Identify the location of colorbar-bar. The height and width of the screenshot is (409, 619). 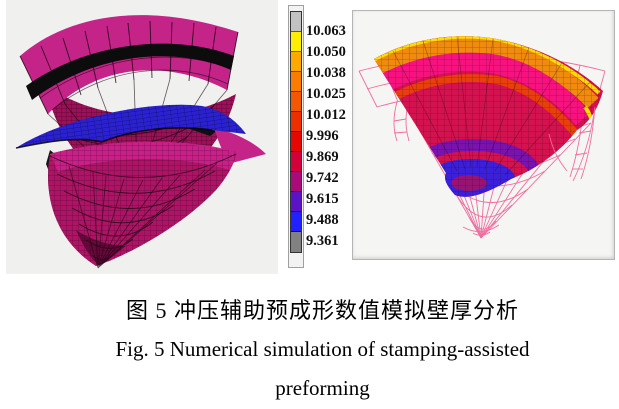
(296, 132).